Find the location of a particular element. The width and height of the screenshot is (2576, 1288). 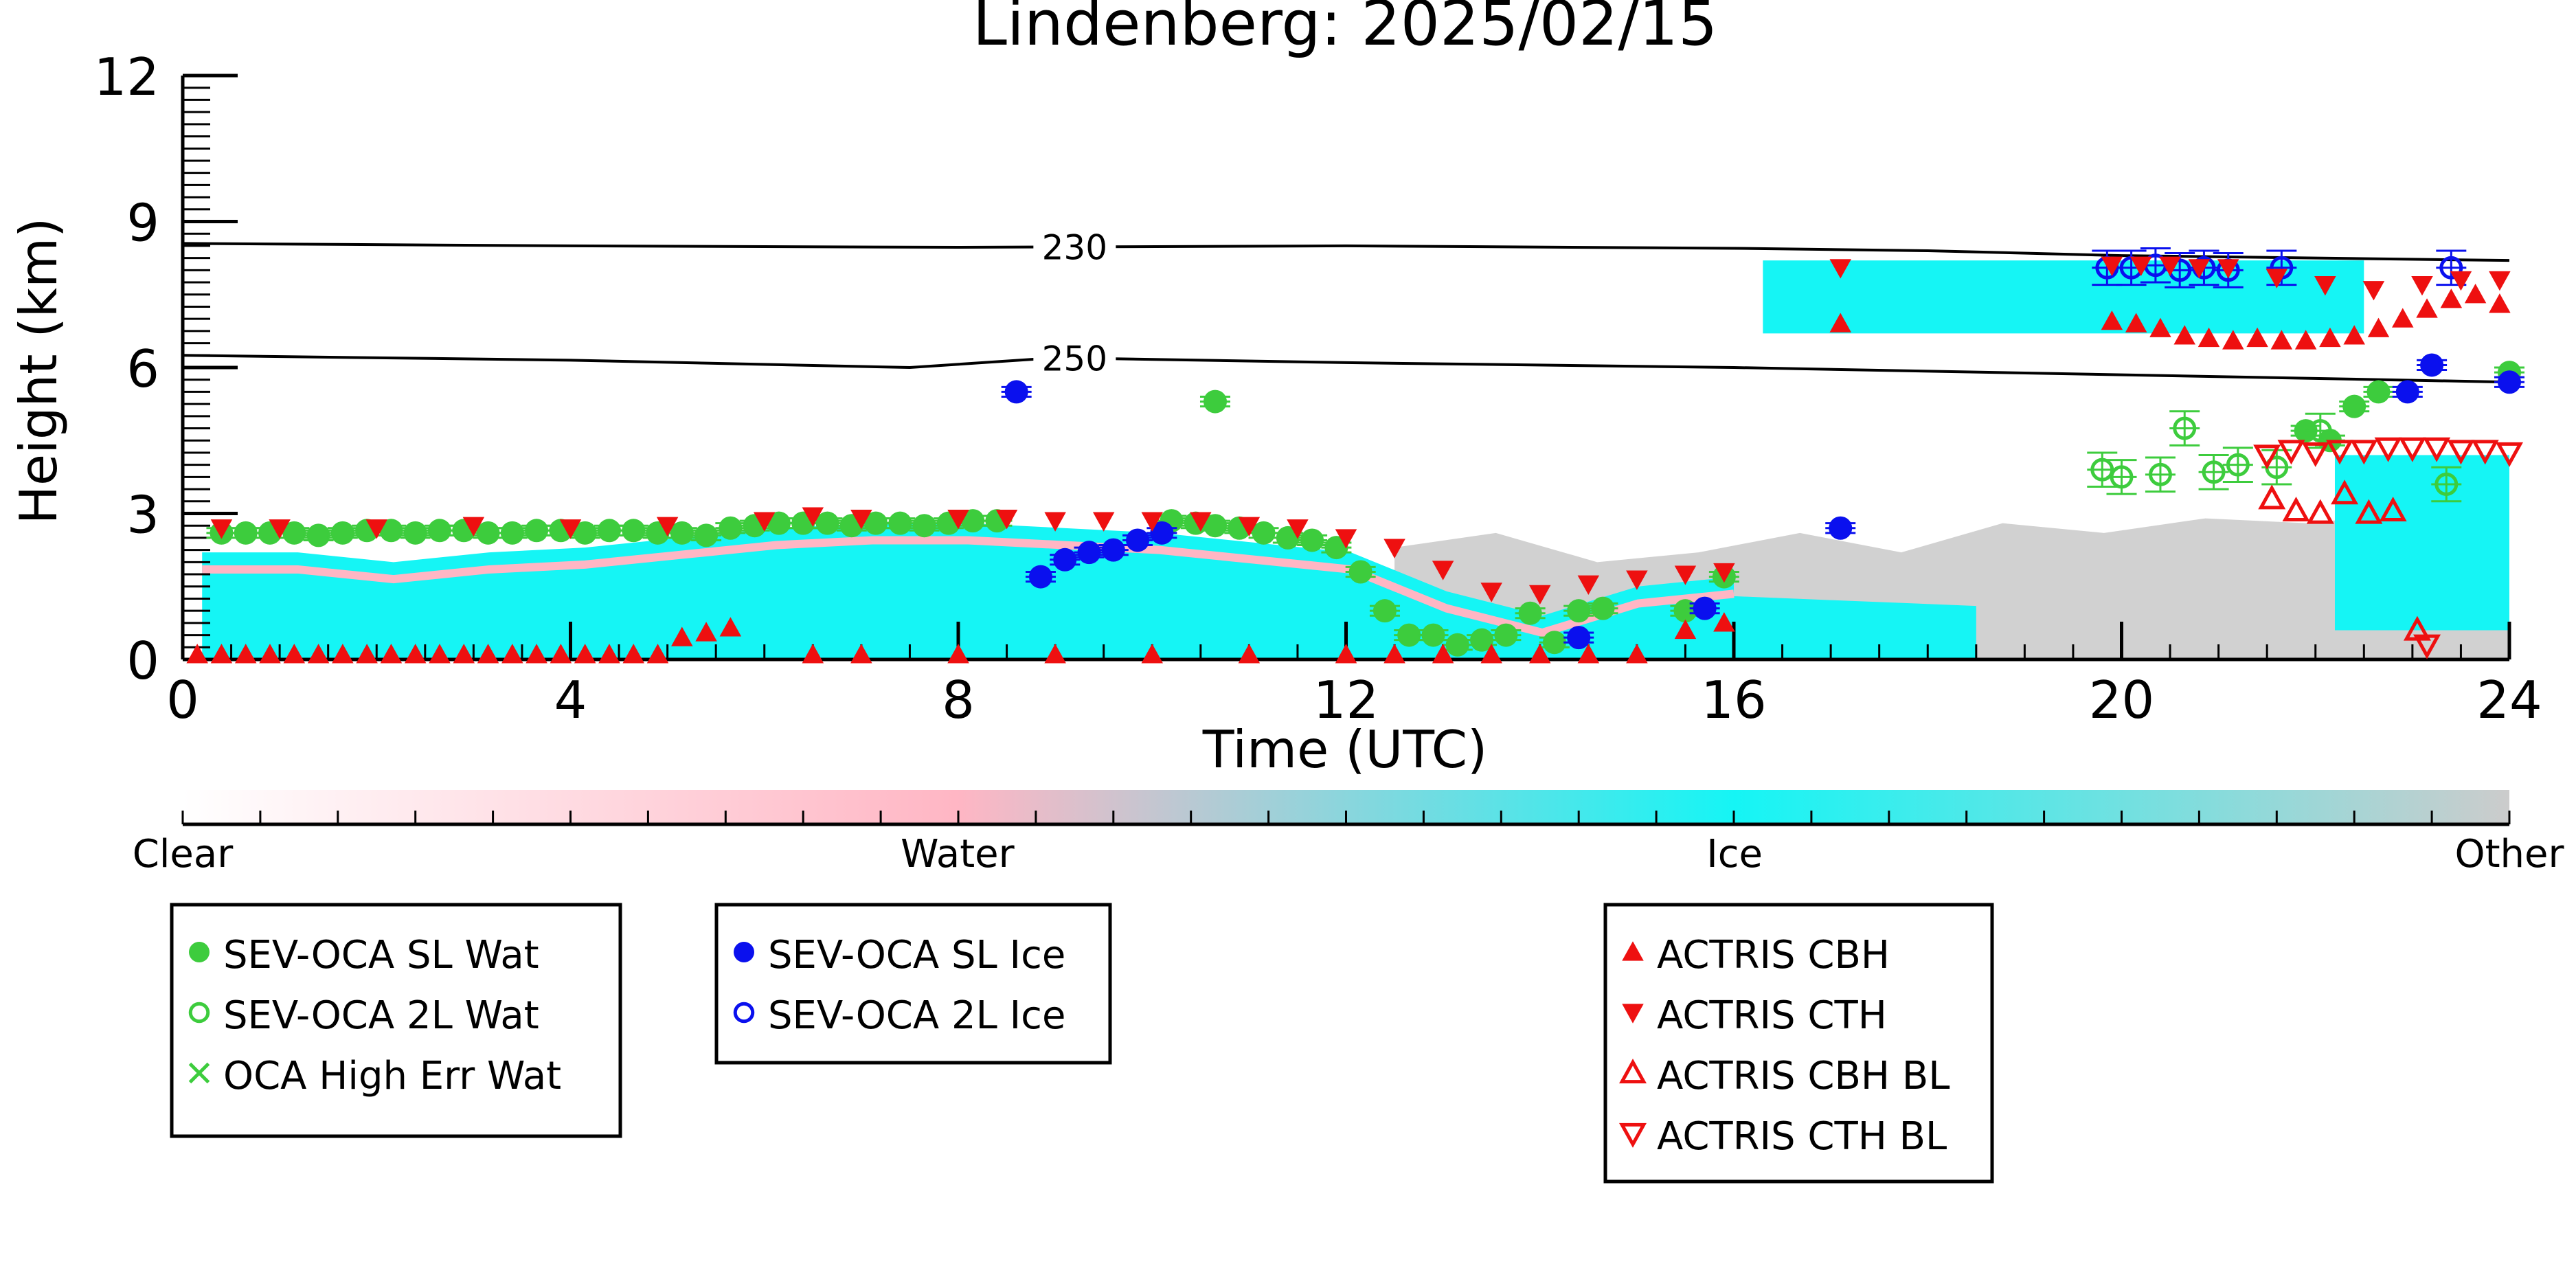

x-tick-label: 0 is located at coordinates (182, 700).